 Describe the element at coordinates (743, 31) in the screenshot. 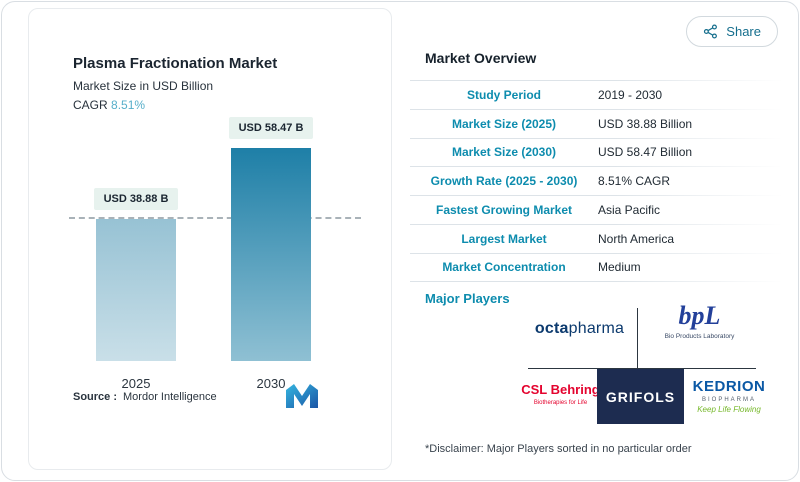

I see `share-button-label: Share` at that location.